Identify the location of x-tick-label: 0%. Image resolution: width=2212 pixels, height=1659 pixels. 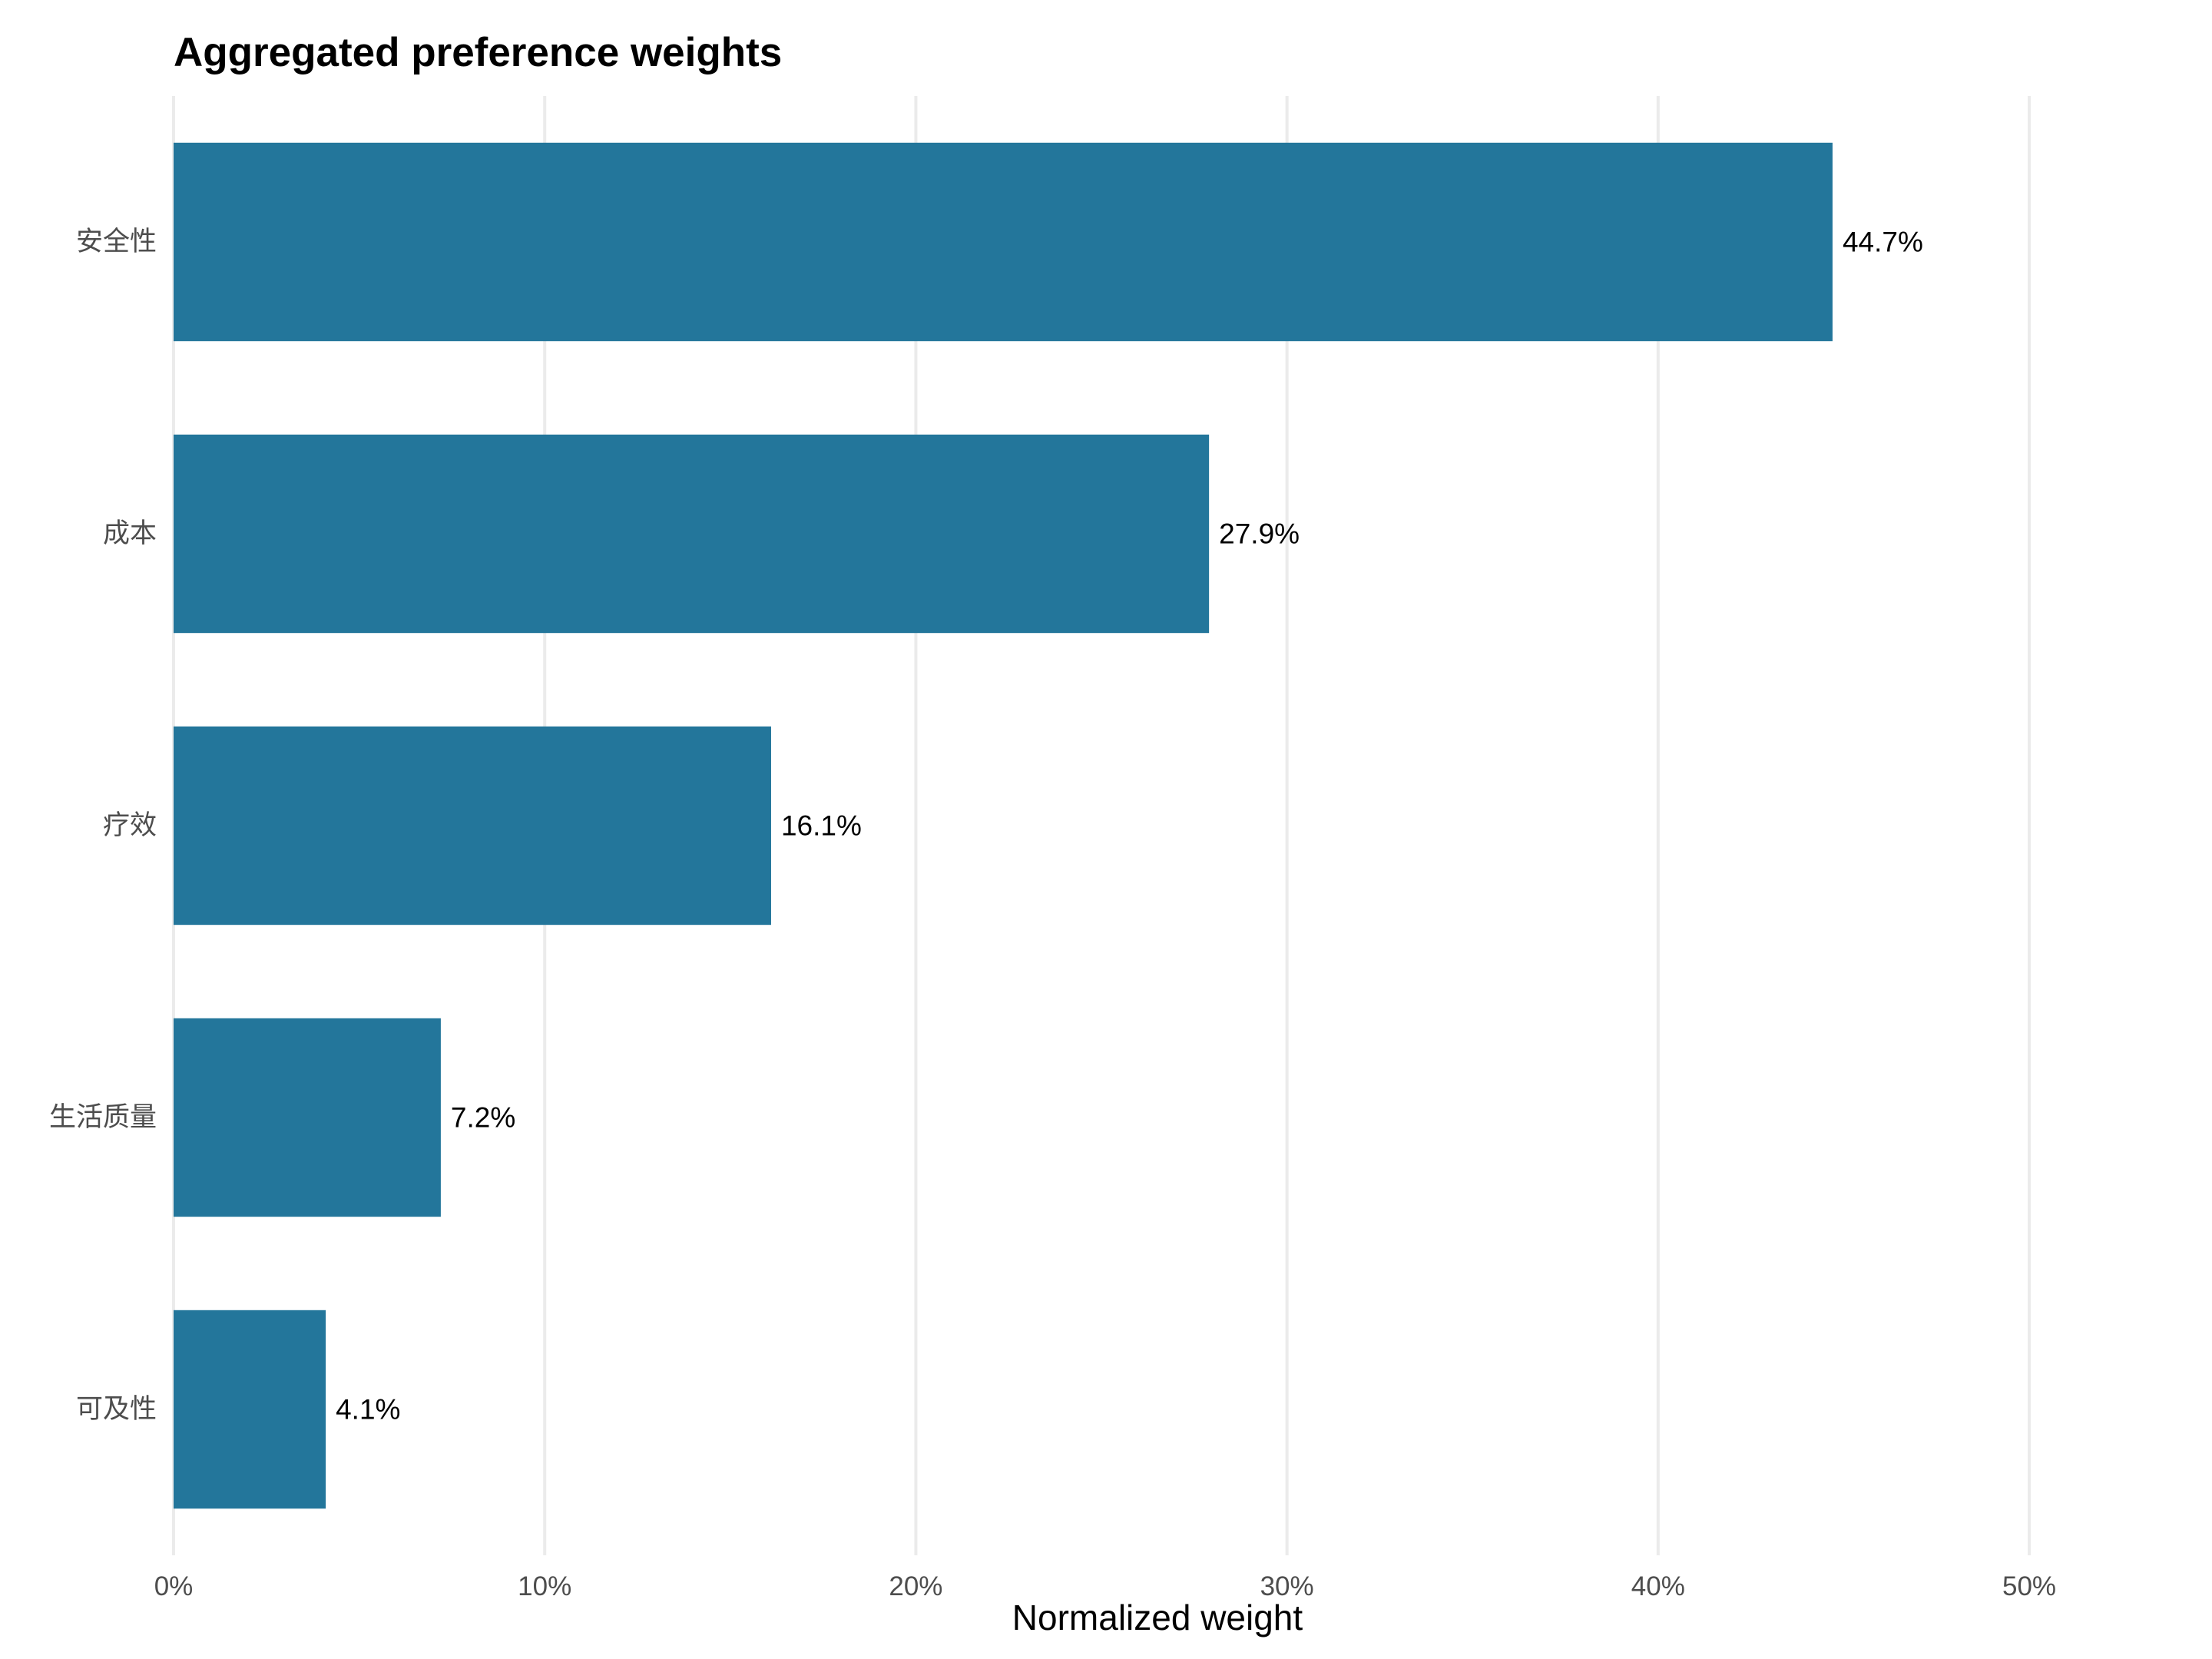
(174, 1586).